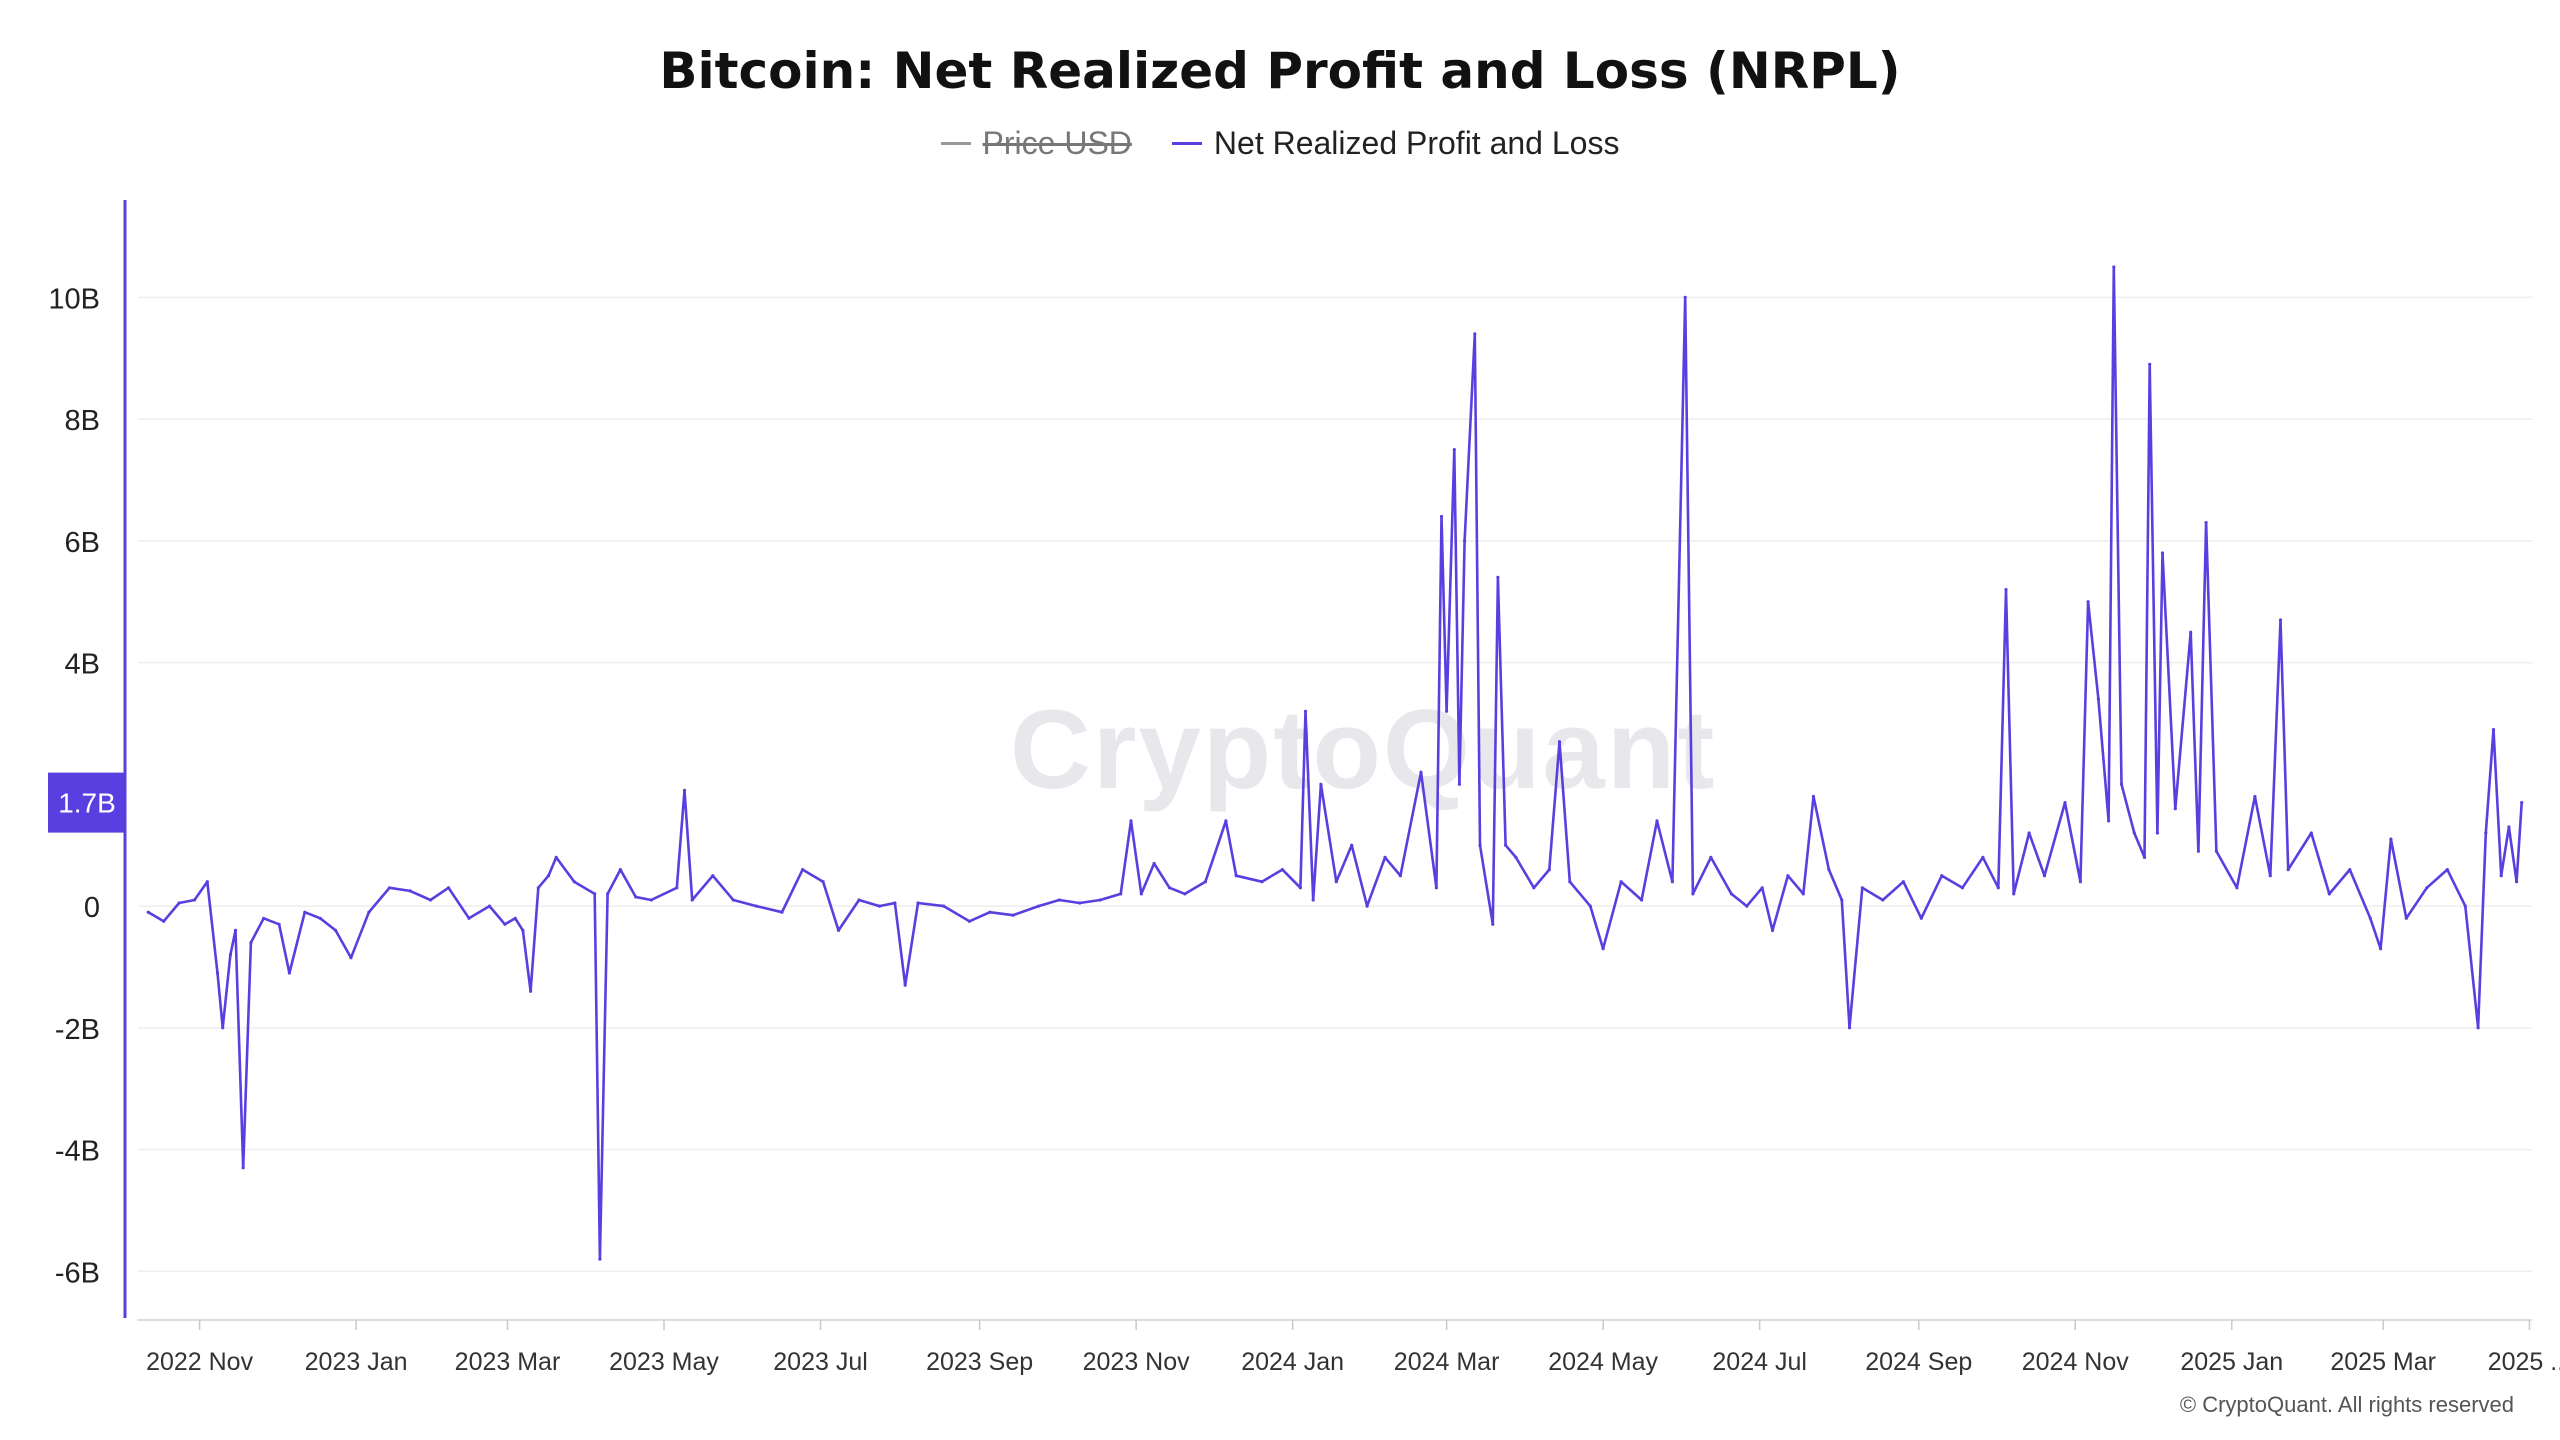 Image resolution: width=2560 pixels, height=1440 pixels. What do you see at coordinates (77, 1152) in the screenshot?
I see `y-tick-label-6: -4B` at bounding box center [77, 1152].